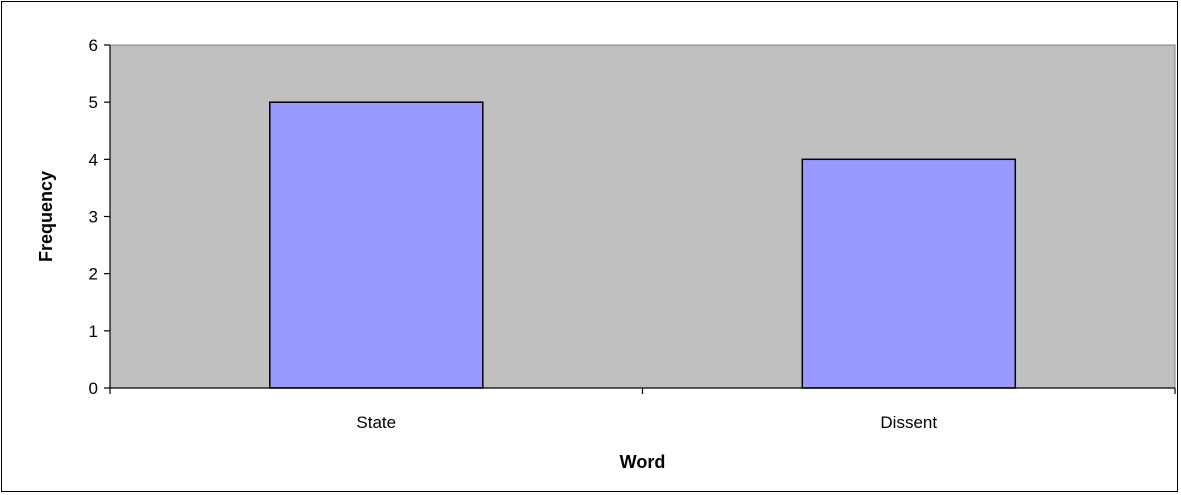 The width and height of the screenshot is (1181, 495). I want to click on x-tick-label-dissent: Dissent, so click(908, 422).